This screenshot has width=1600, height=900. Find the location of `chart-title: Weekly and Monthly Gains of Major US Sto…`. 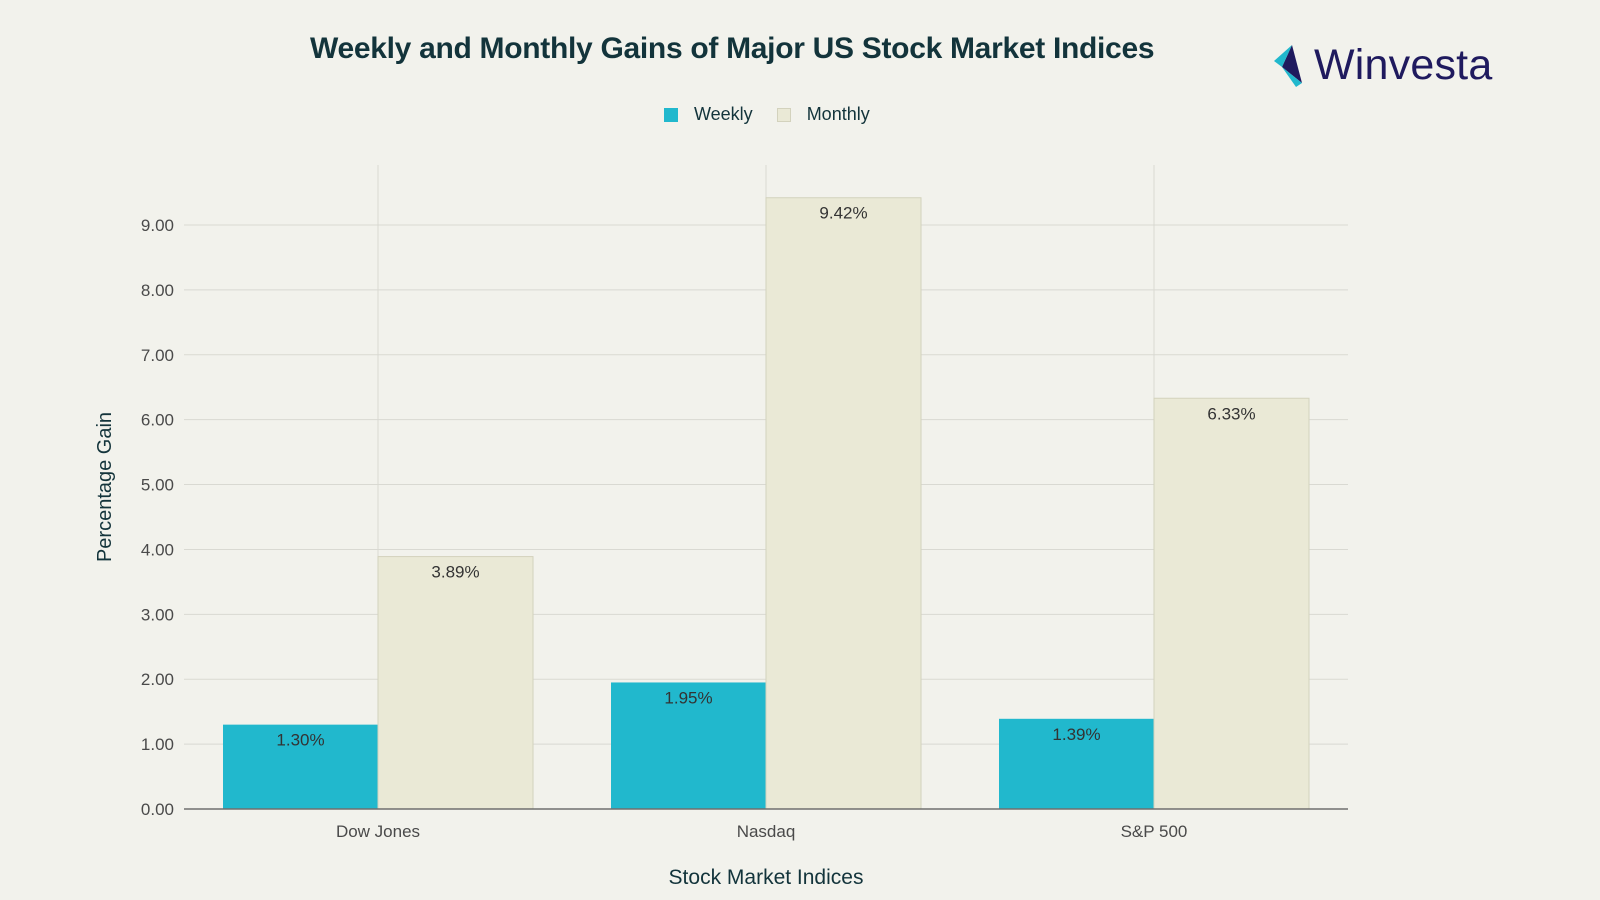

chart-title: Weekly and Monthly Gains of Major US Sto… is located at coordinates (732, 48).